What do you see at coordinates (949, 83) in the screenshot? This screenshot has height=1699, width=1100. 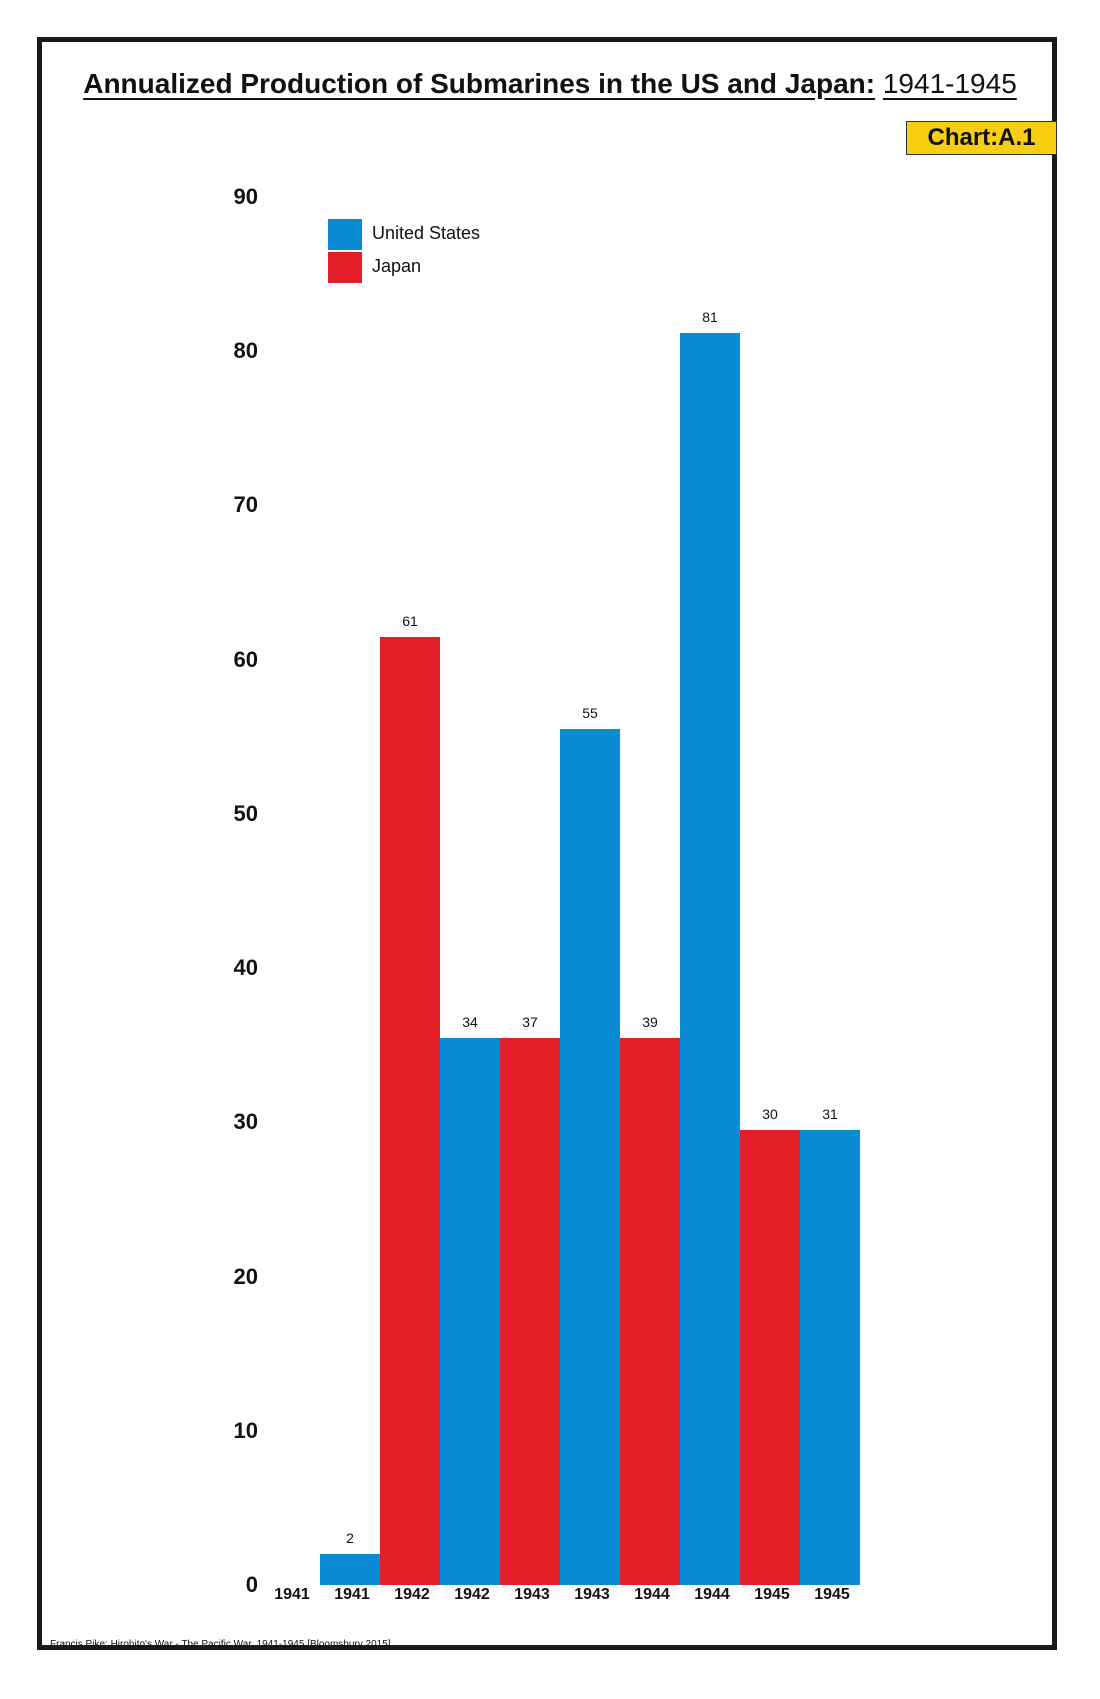 I see `title-years: 1941-1945` at bounding box center [949, 83].